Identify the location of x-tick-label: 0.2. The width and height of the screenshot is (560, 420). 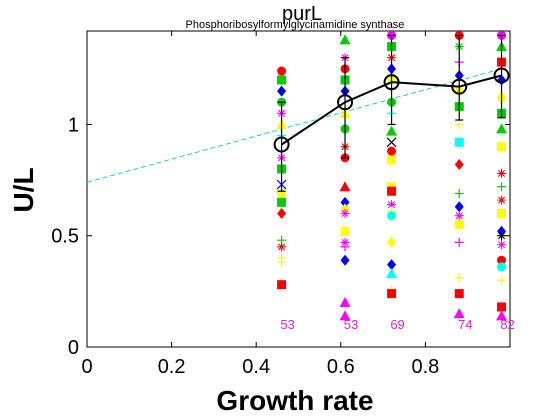
(172, 367).